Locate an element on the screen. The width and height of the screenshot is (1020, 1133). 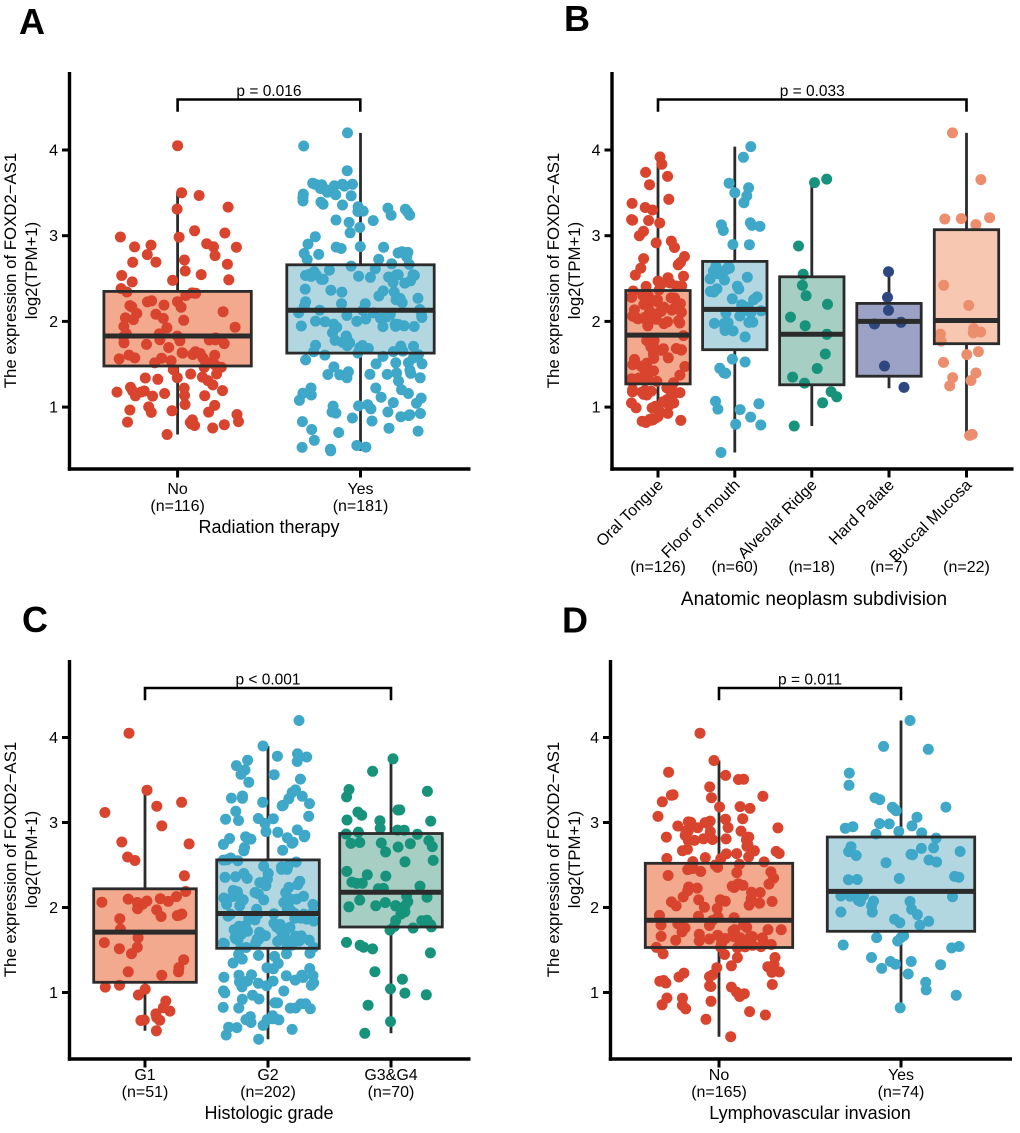
svg-text: Radiation therapy is located at coordinates (268, 527).